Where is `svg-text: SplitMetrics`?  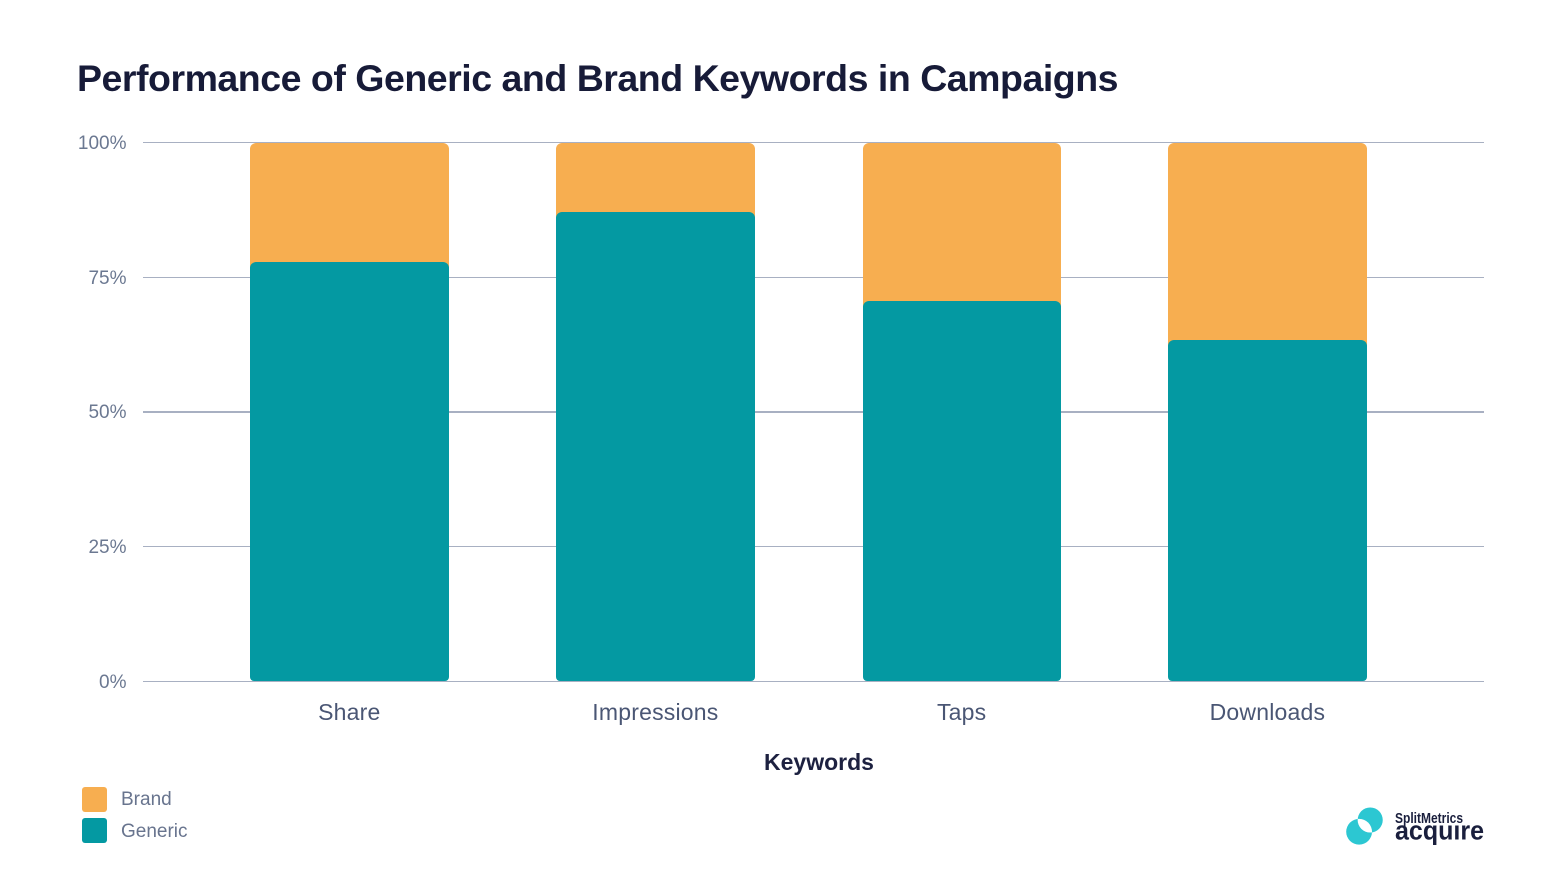 svg-text: SplitMetrics is located at coordinates (1429, 818).